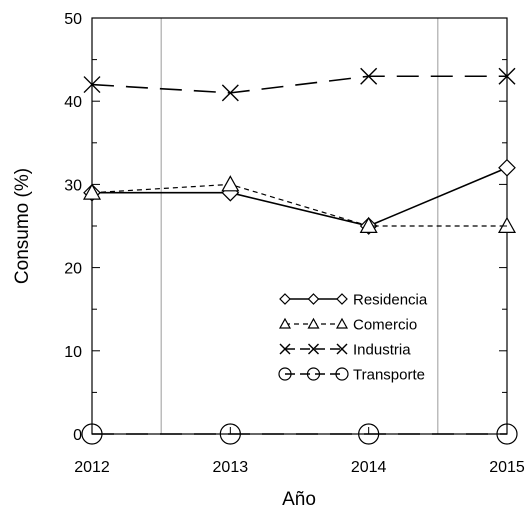 Image resolution: width=528 pixels, height=516 pixels. I want to click on y-axis-title: Consumo (%), so click(22, 226).